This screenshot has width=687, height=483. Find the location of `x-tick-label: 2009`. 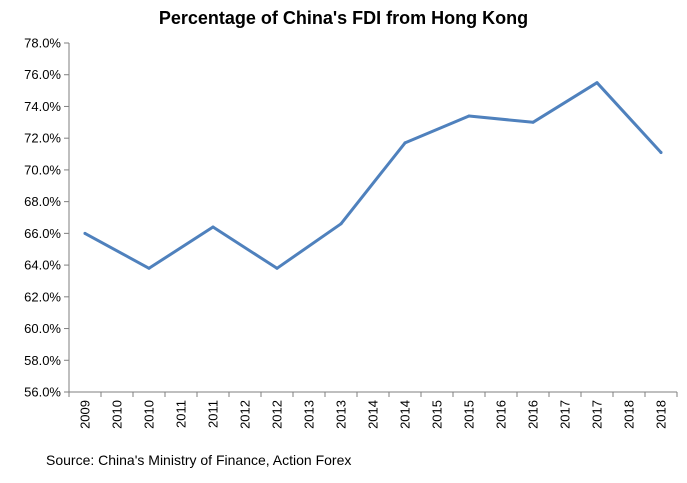

x-tick-label: 2009 is located at coordinates (85, 414).